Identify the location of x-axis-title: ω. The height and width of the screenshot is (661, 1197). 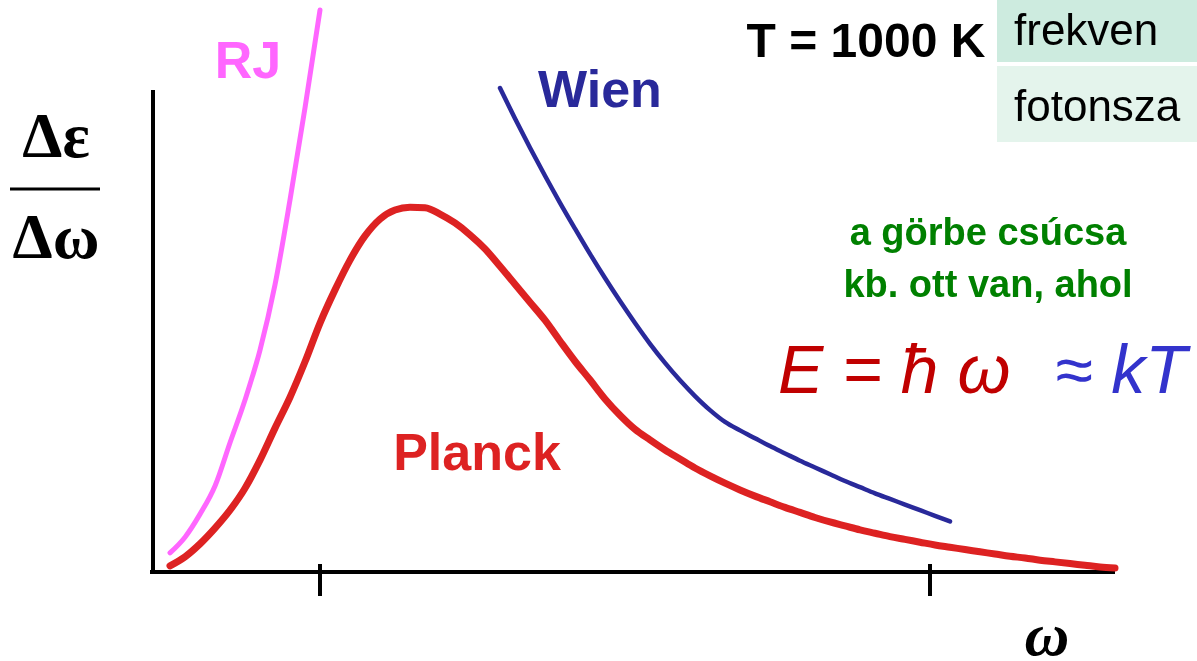
(1047, 630).